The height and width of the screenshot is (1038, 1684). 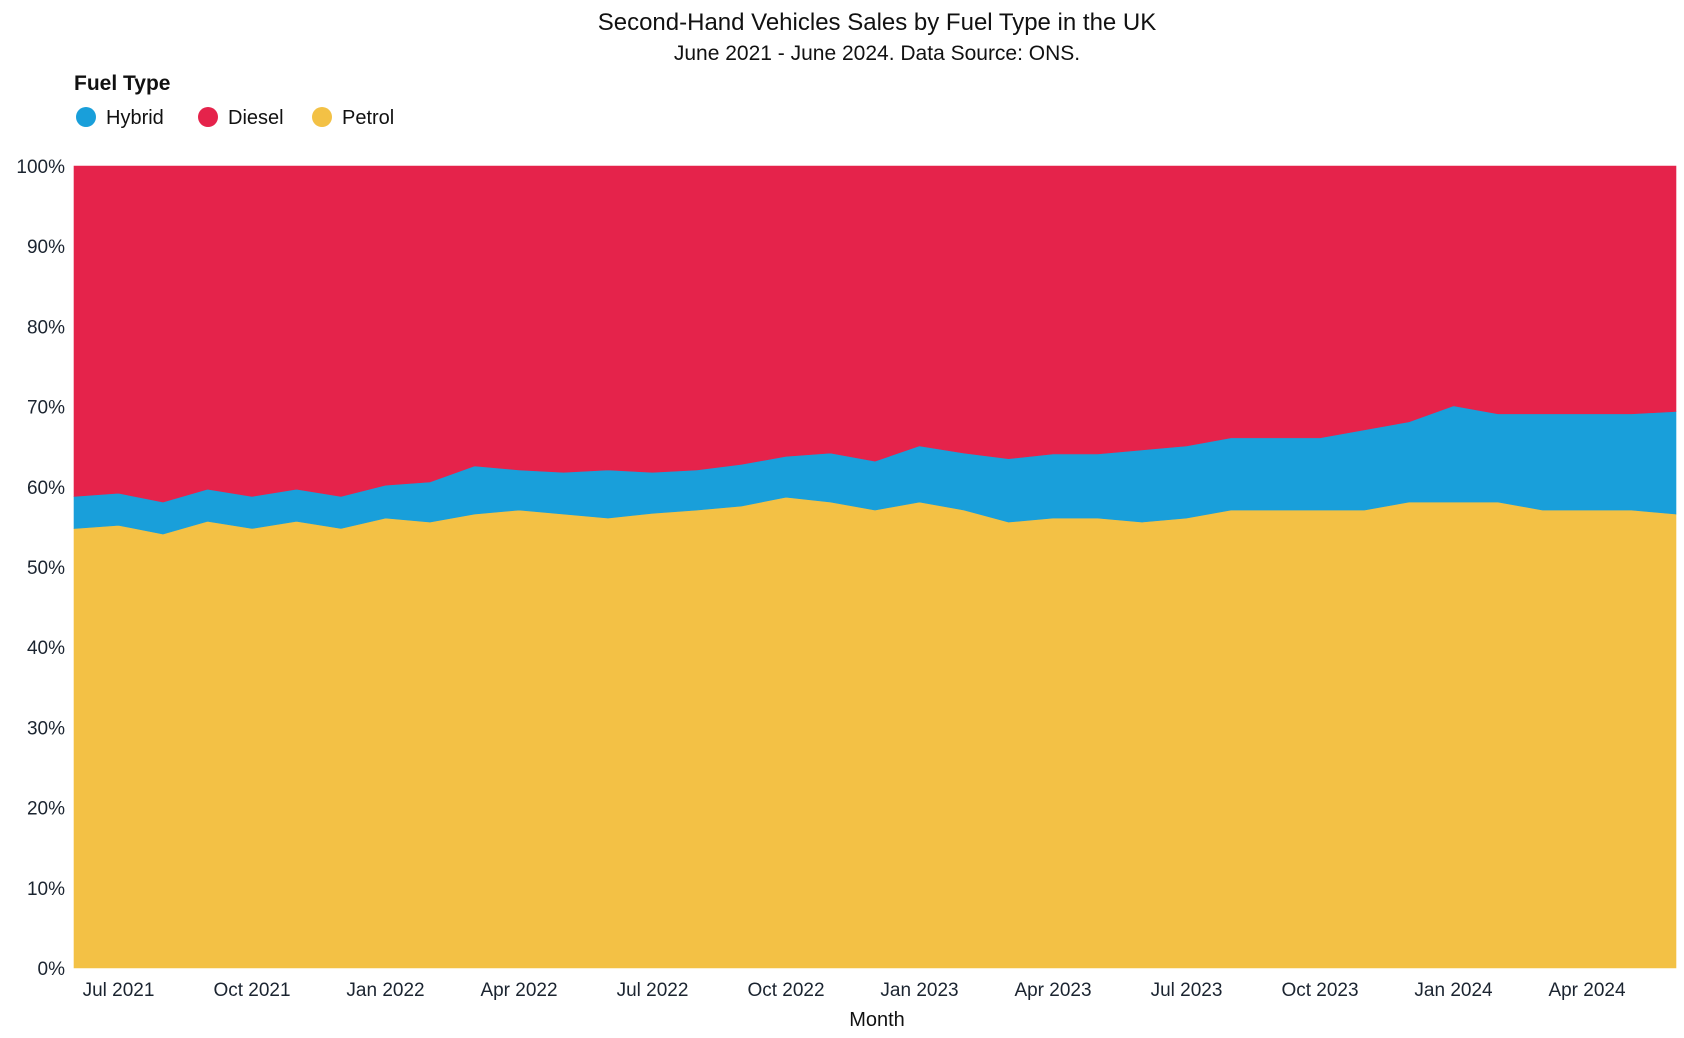 I want to click on y-tick-label: 90%, so click(x=46, y=247).